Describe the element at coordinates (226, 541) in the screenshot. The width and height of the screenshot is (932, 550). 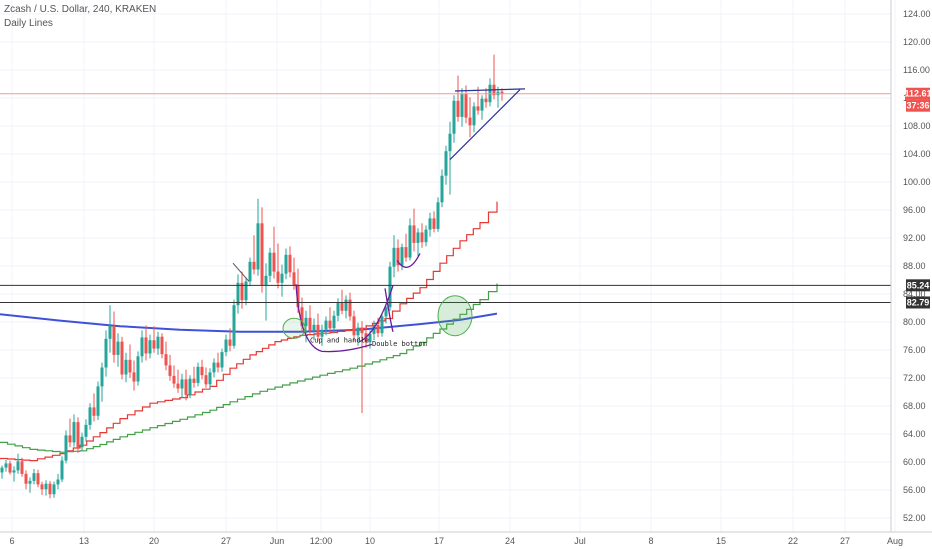
I see `x-tick-3: 27` at that location.